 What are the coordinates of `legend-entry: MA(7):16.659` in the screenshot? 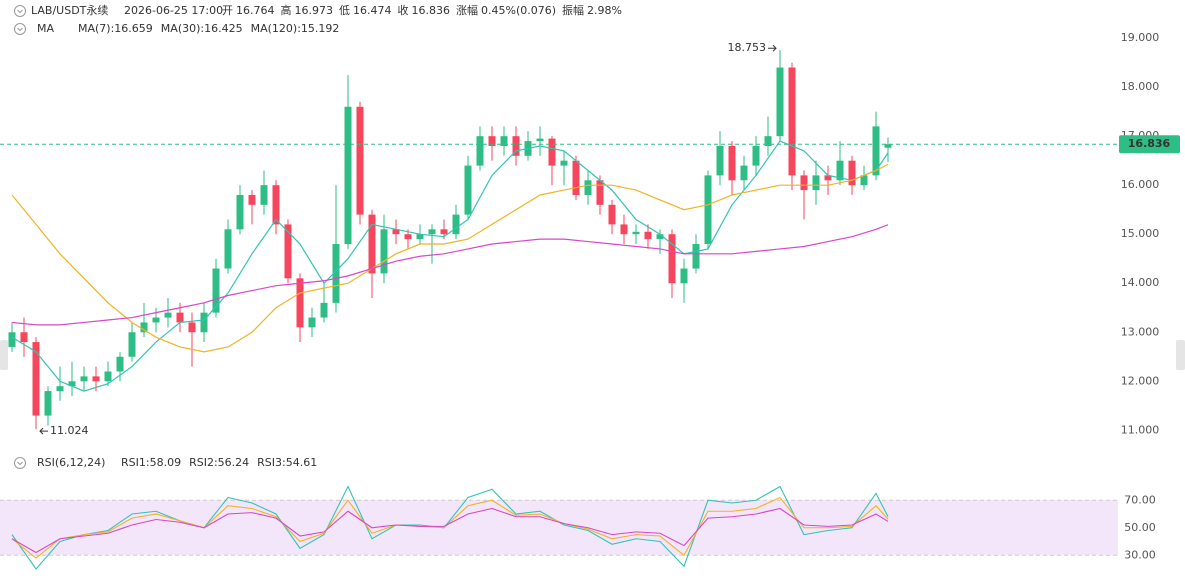 It's located at (115, 28).